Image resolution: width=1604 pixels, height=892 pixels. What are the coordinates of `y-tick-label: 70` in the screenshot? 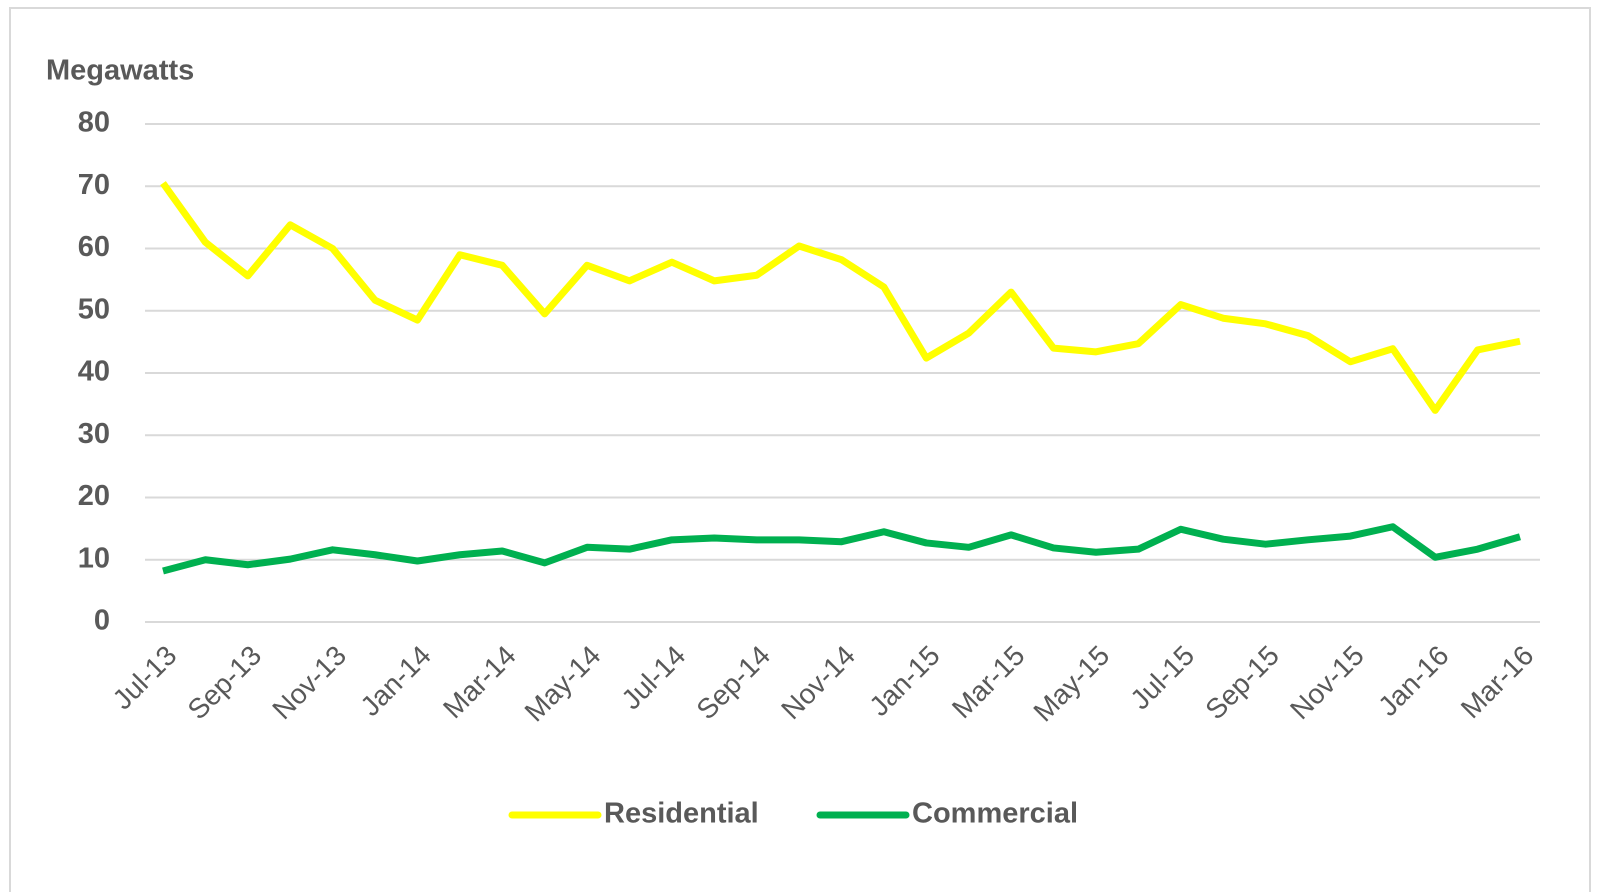 It's located at (94, 185).